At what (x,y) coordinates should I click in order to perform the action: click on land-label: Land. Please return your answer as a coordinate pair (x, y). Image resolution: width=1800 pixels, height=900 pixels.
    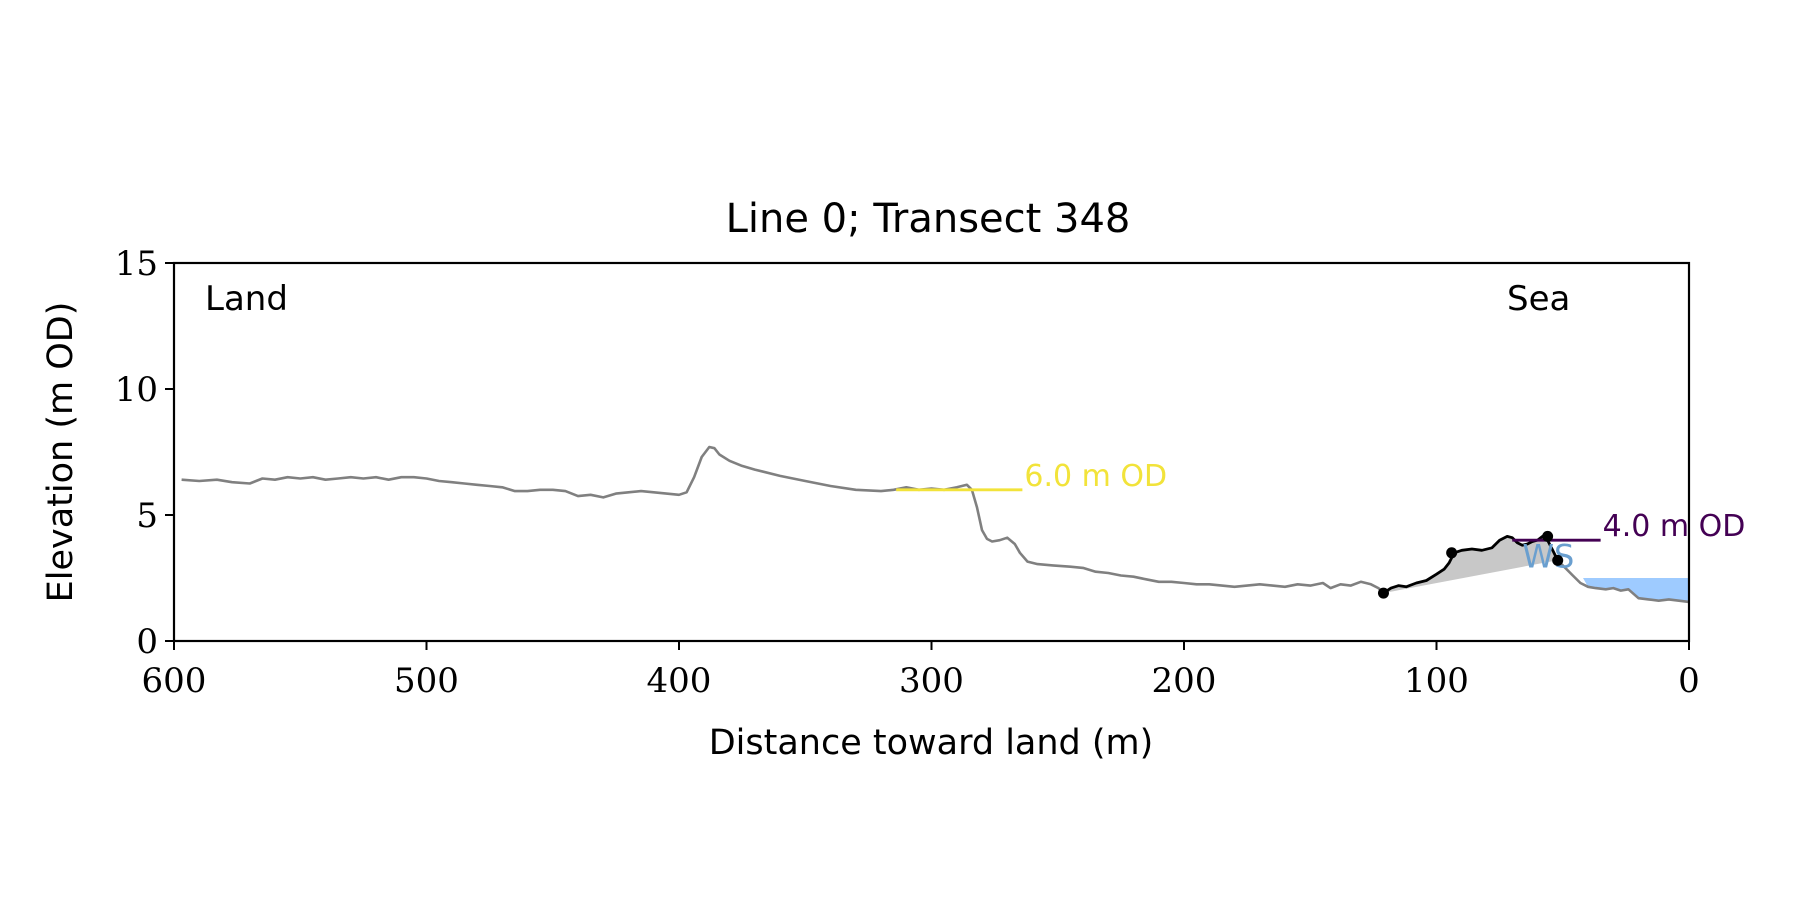
    Looking at the image, I should click on (246, 299).